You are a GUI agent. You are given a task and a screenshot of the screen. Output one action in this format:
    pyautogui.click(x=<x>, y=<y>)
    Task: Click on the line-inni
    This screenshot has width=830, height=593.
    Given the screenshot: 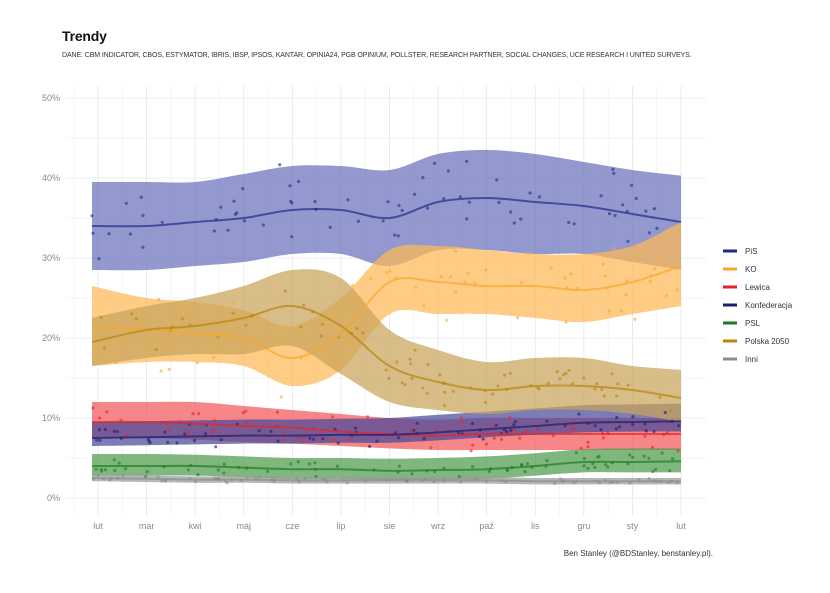 What is the action you would take?
    pyautogui.click(x=386, y=480)
    